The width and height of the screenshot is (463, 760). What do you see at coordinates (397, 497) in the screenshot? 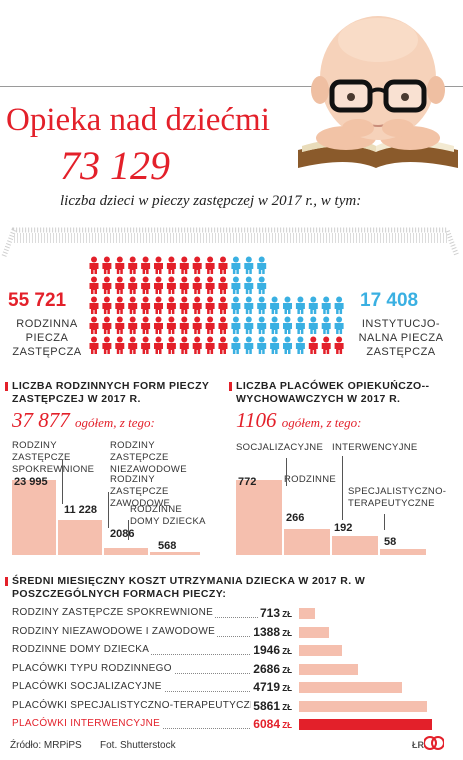
I see `institutions-label: SPECJALISTYCZNO-TERAPEUTYCZNE` at bounding box center [397, 497].